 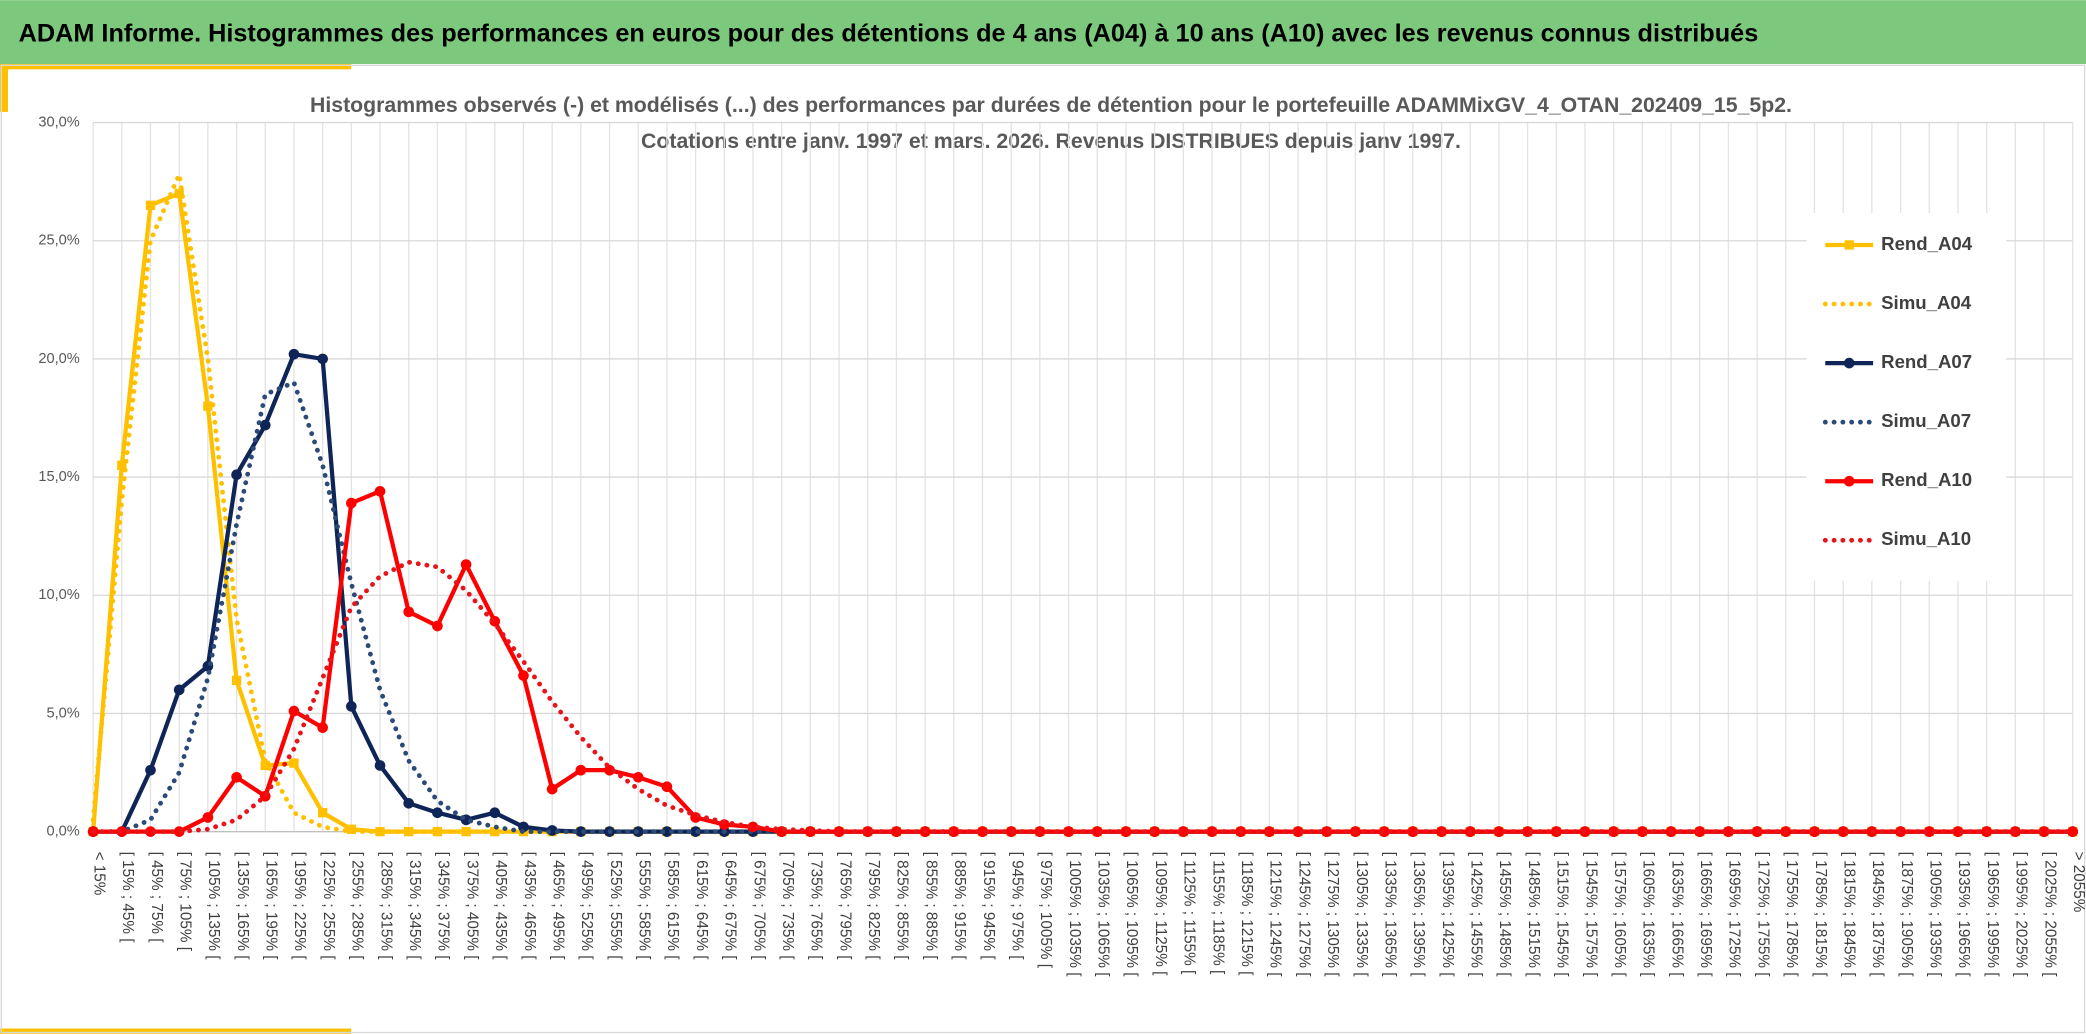 What do you see at coordinates (586, 906) in the screenshot?
I see `x-tick-label: [ 495% ; 525% [` at bounding box center [586, 906].